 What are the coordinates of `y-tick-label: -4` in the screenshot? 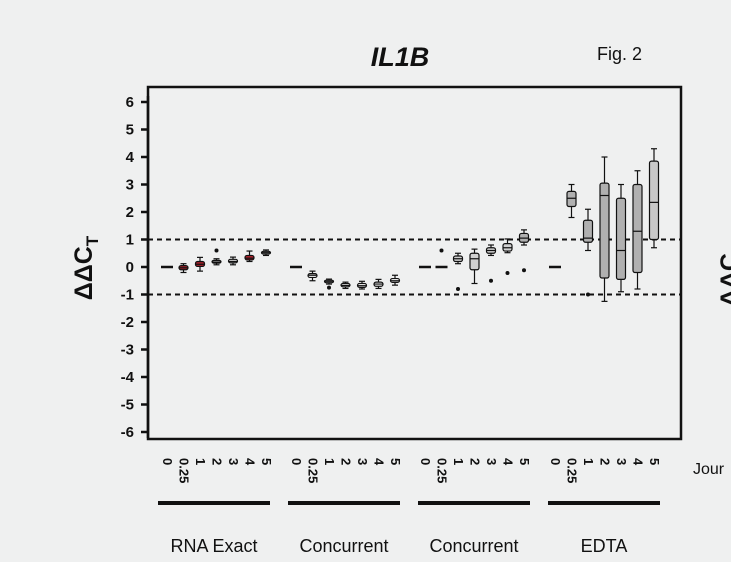 It's located at (128, 377).